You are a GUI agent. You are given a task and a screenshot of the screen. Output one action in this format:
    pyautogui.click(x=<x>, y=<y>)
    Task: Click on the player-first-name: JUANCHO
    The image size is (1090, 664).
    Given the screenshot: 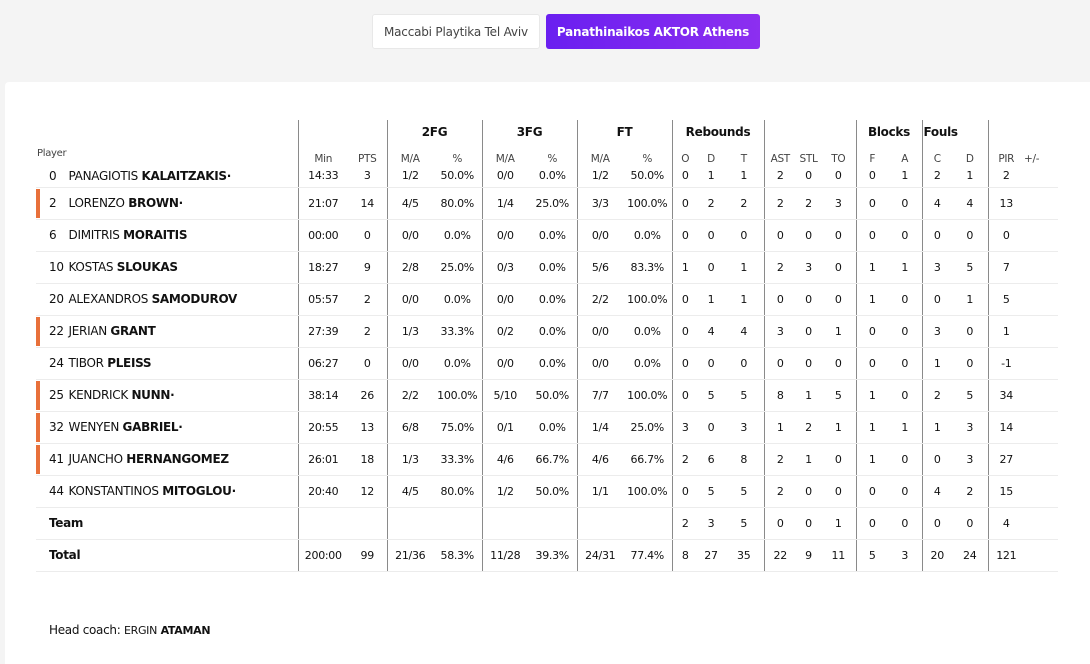 What is the action you would take?
    pyautogui.click(x=96, y=459)
    